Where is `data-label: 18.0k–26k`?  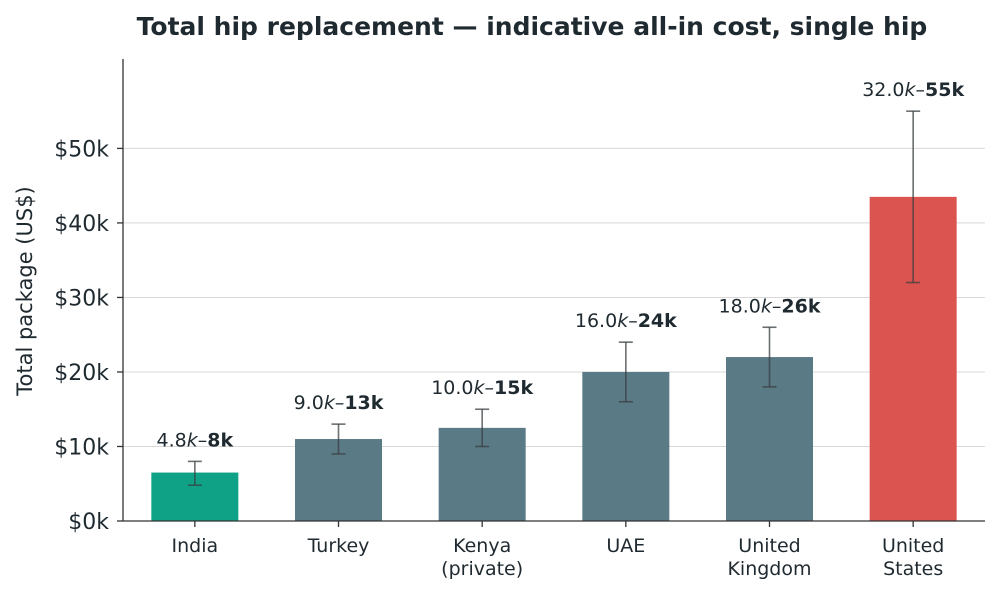 data-label: 18.0k–26k is located at coordinates (770, 306).